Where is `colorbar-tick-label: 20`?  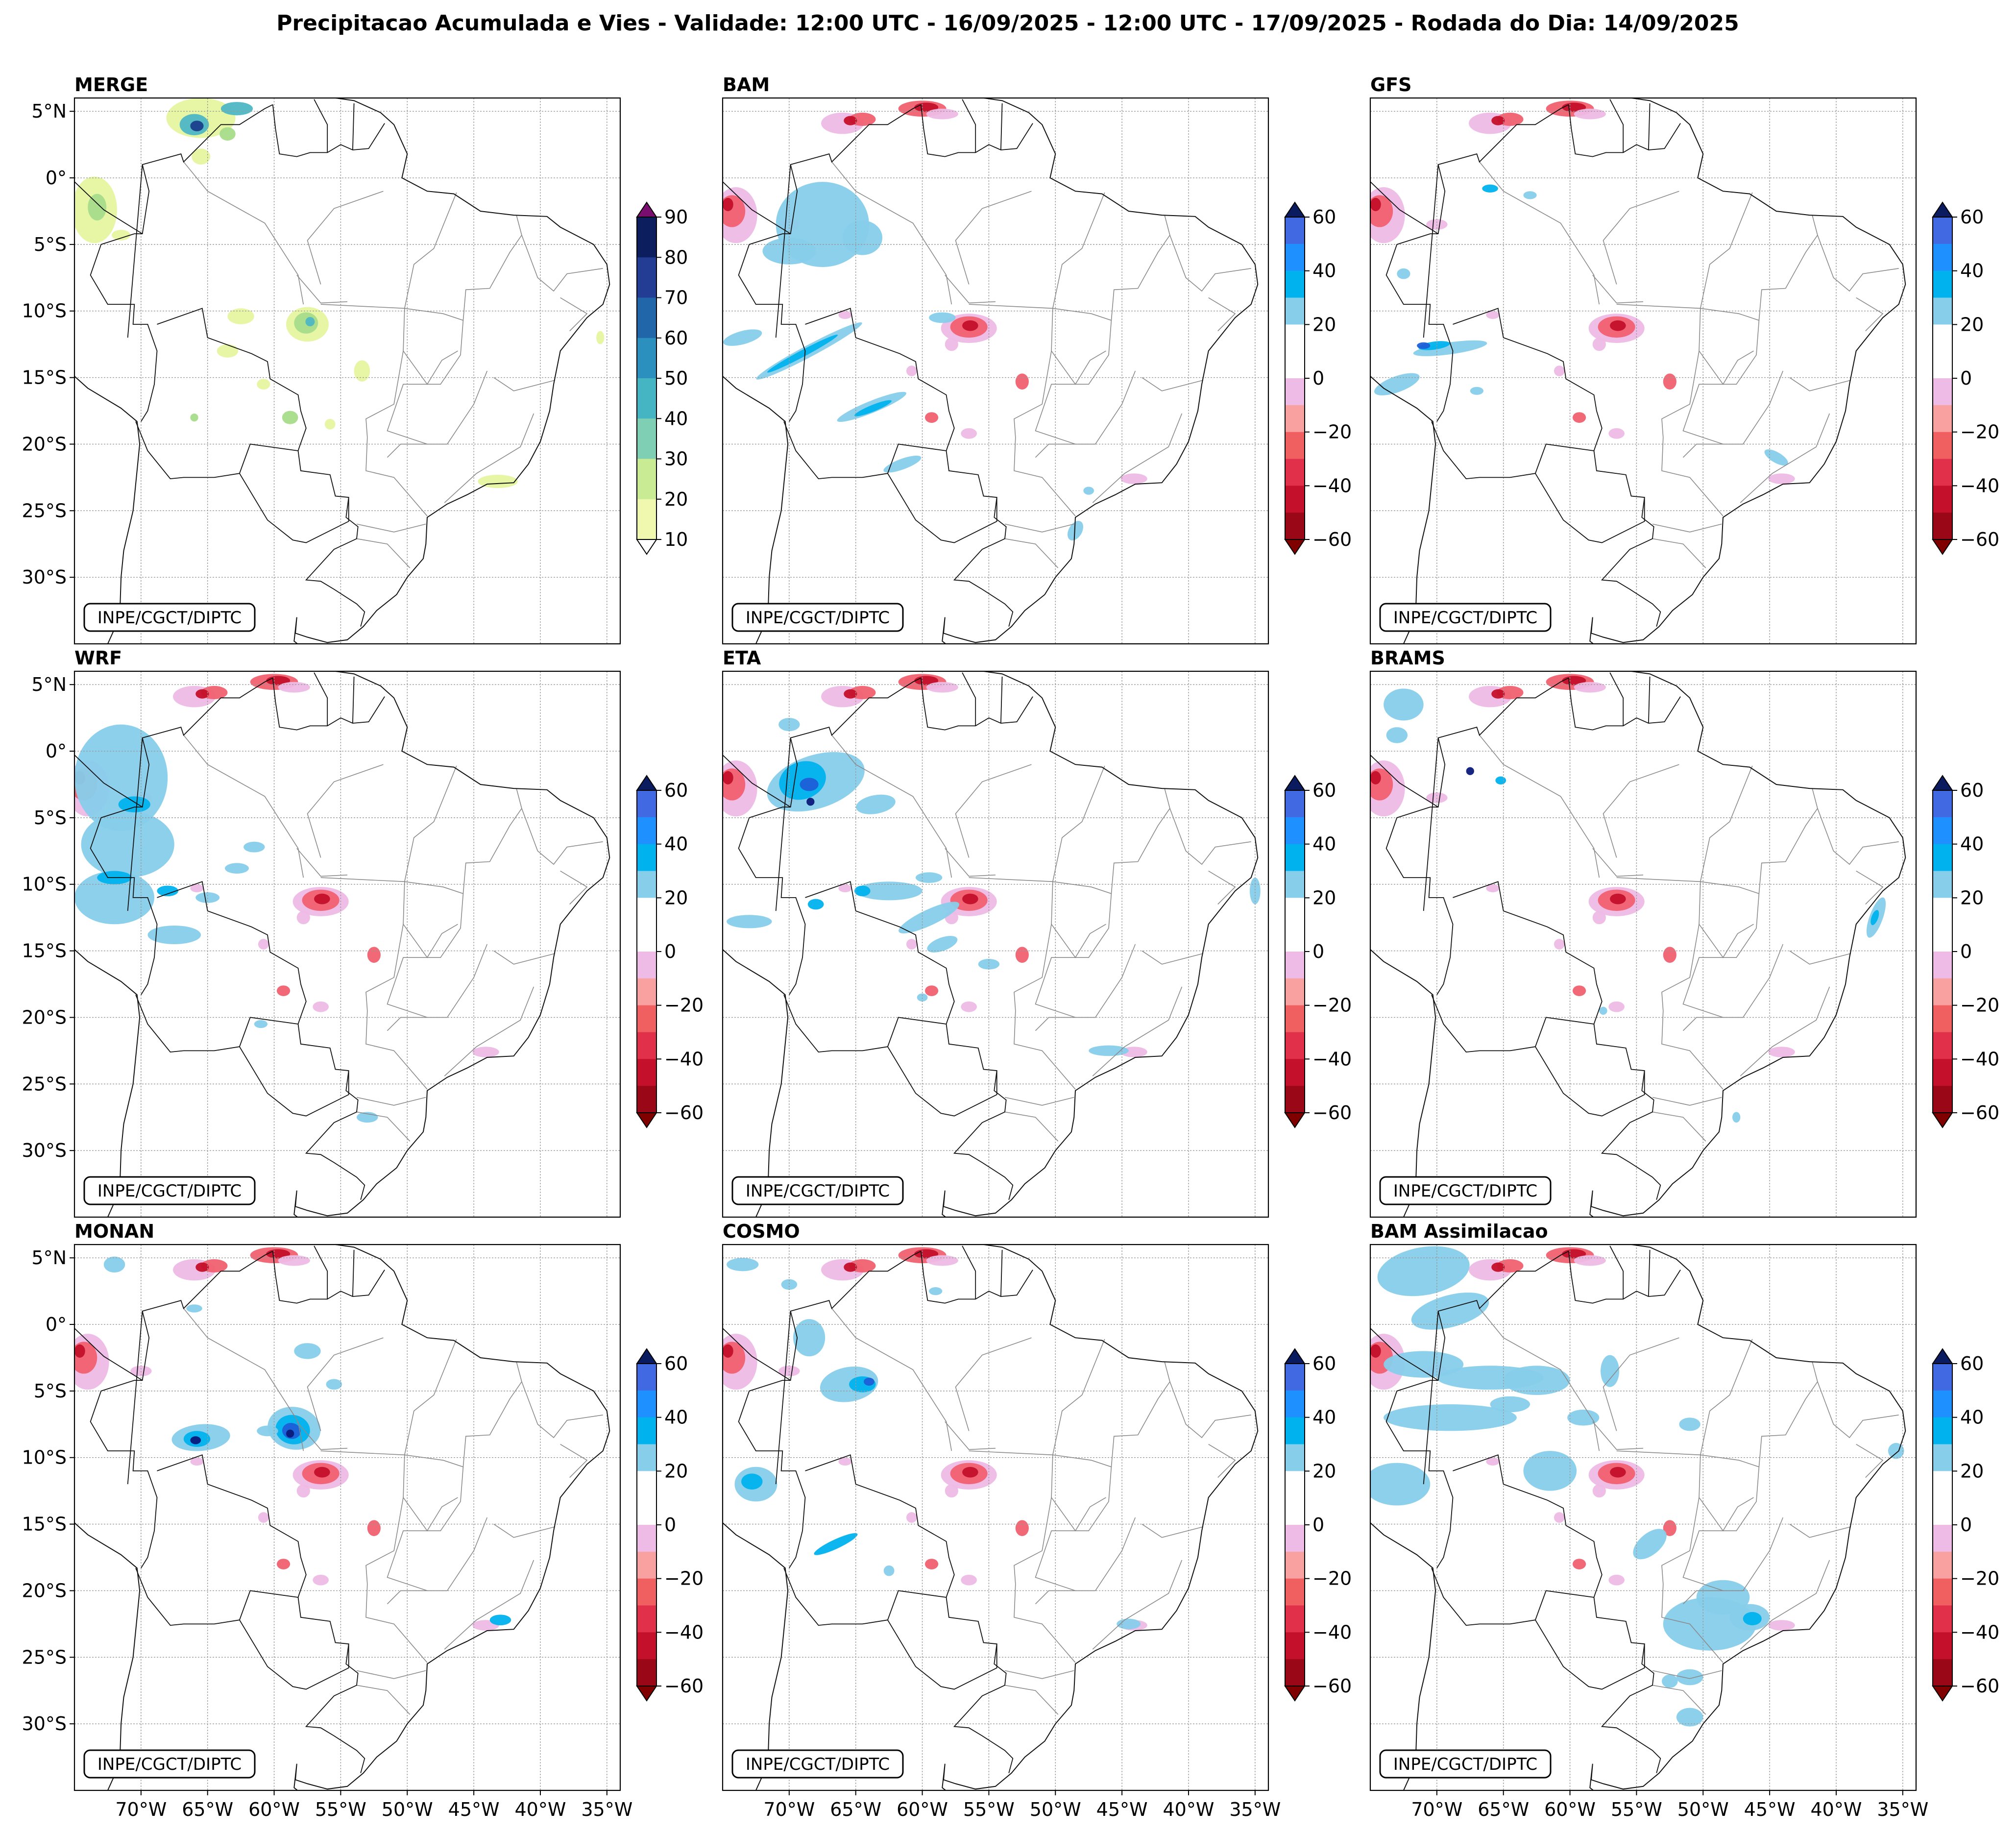 colorbar-tick-label: 20 is located at coordinates (1324, 1471).